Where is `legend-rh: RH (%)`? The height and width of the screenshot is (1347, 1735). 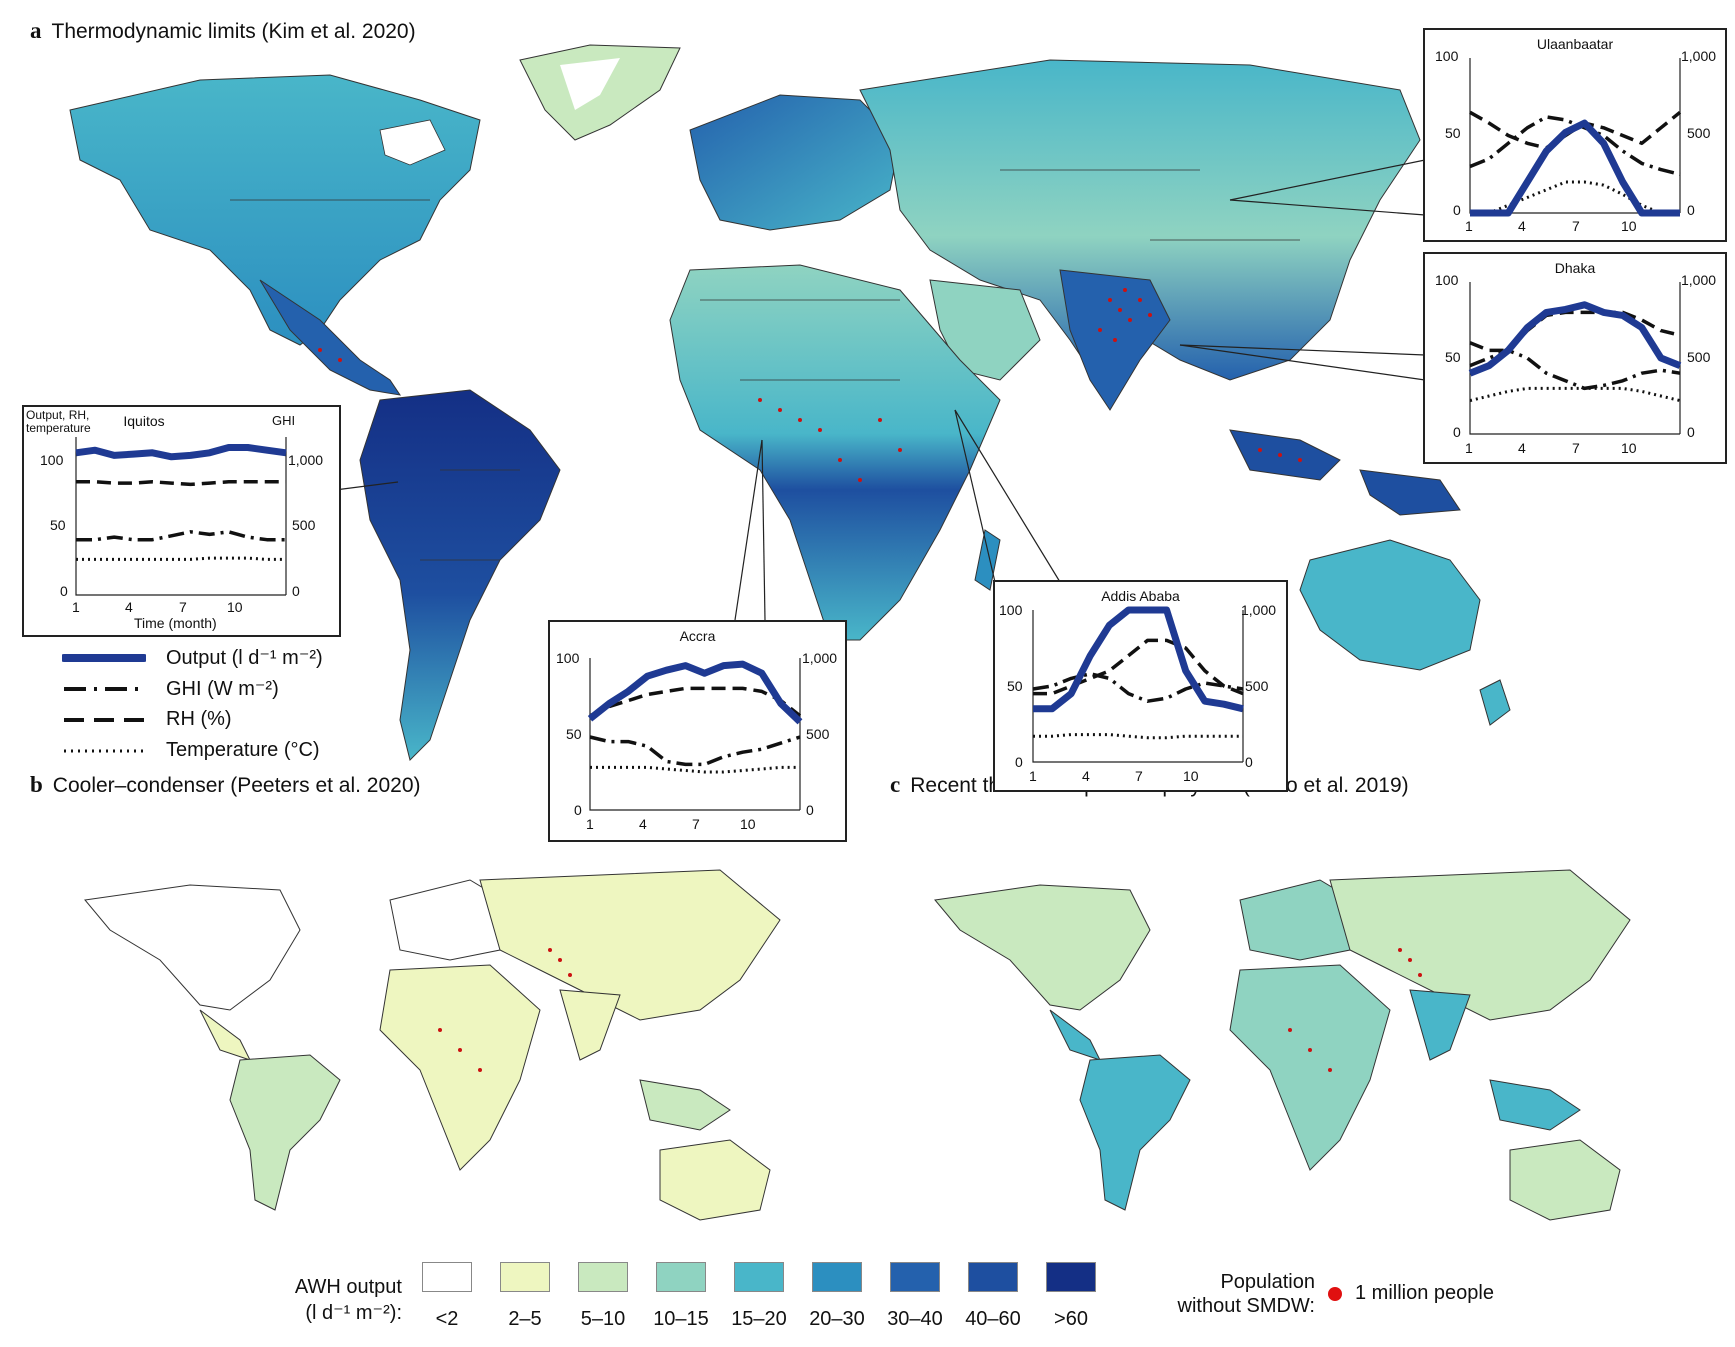 legend-rh: RH (%) is located at coordinates (192, 719).